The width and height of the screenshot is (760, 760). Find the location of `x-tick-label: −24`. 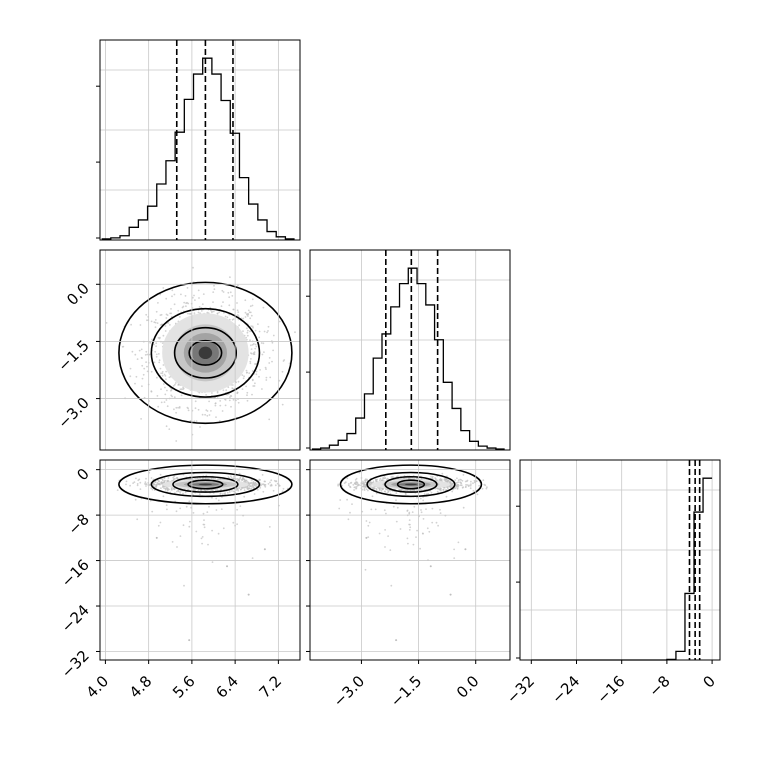

x-tick-label: −24 is located at coordinates (565, 689).